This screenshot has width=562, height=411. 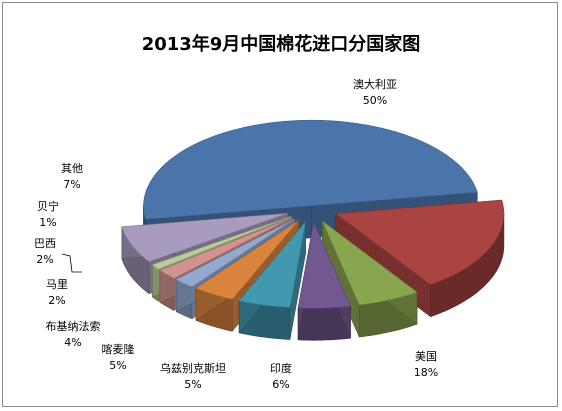 What do you see at coordinates (324, 265) in the screenshot?
I see `slice-乌兹别克斯坦` at bounding box center [324, 265].